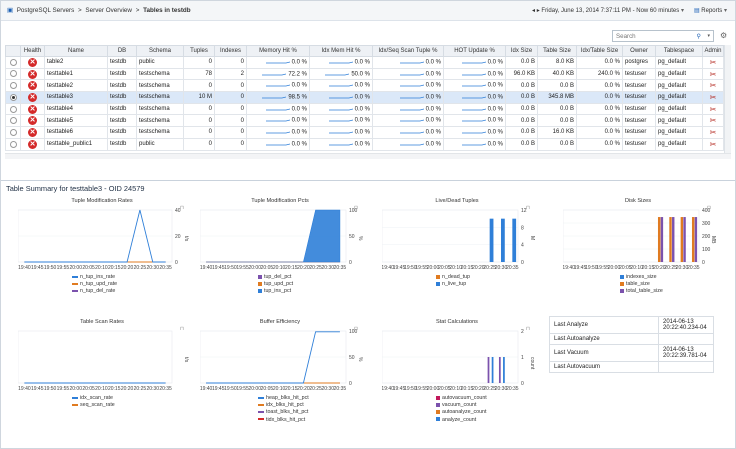  I want to click on legend-item: tup_ins_pct, so click(275, 291).